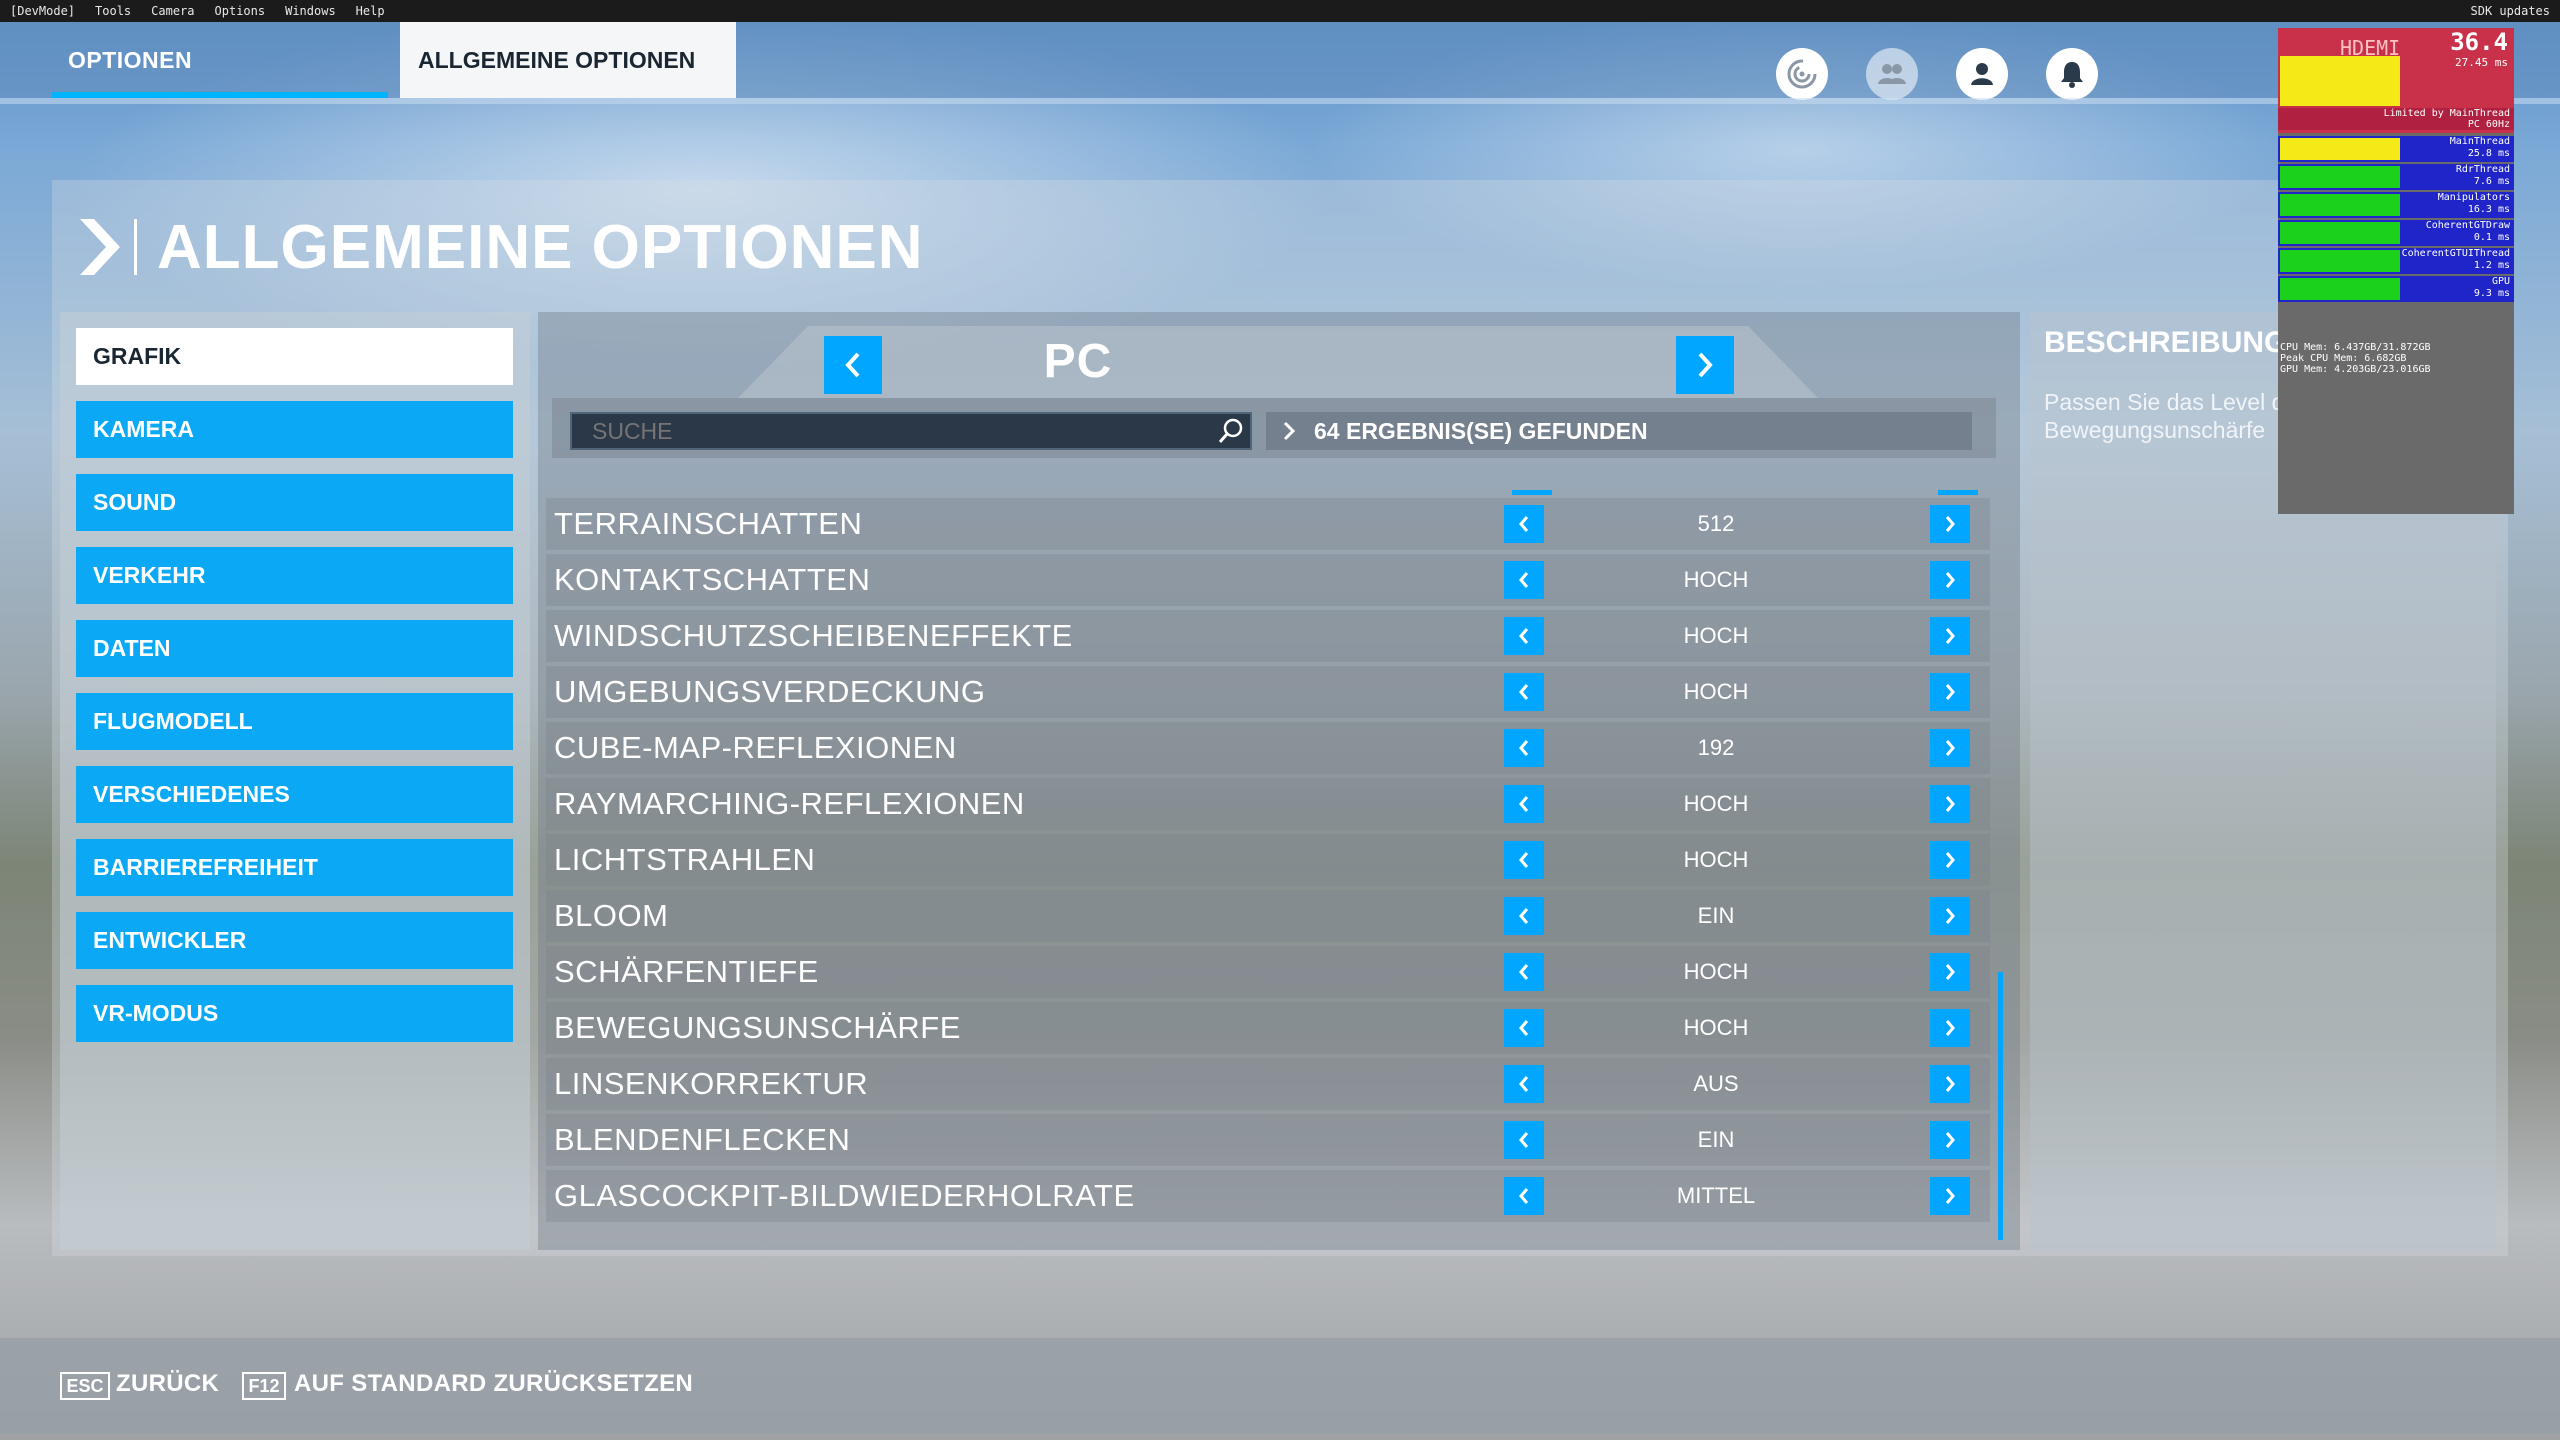 The height and width of the screenshot is (1440, 2560). I want to click on top-navigation: OPTIONEN ALLGEMEINE OPTIONEN, so click(1280, 61).